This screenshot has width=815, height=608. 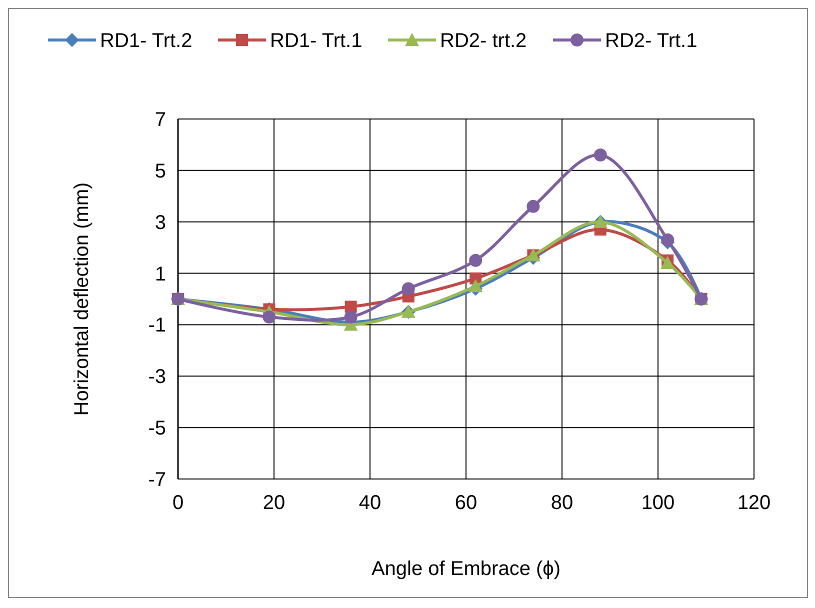 What do you see at coordinates (146, 41) in the screenshot?
I see `legend-label: RD1- Trt.2` at bounding box center [146, 41].